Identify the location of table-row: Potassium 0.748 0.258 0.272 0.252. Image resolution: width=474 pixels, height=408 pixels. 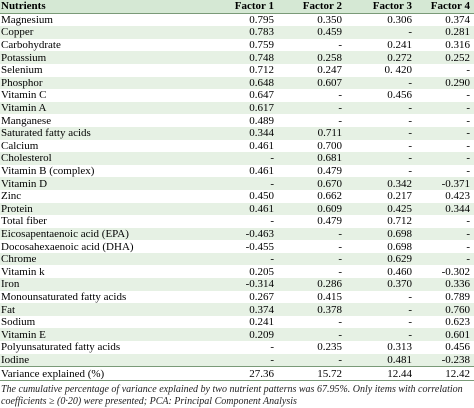
(237, 57).